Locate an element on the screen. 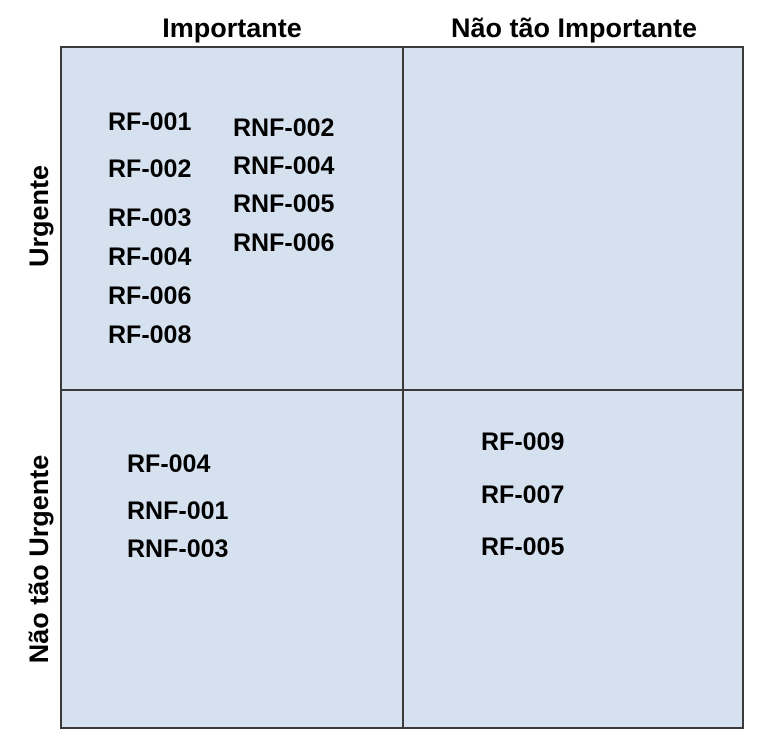 The width and height of the screenshot is (766, 752). quadrant-item: RNF-006 is located at coordinates (284, 243).